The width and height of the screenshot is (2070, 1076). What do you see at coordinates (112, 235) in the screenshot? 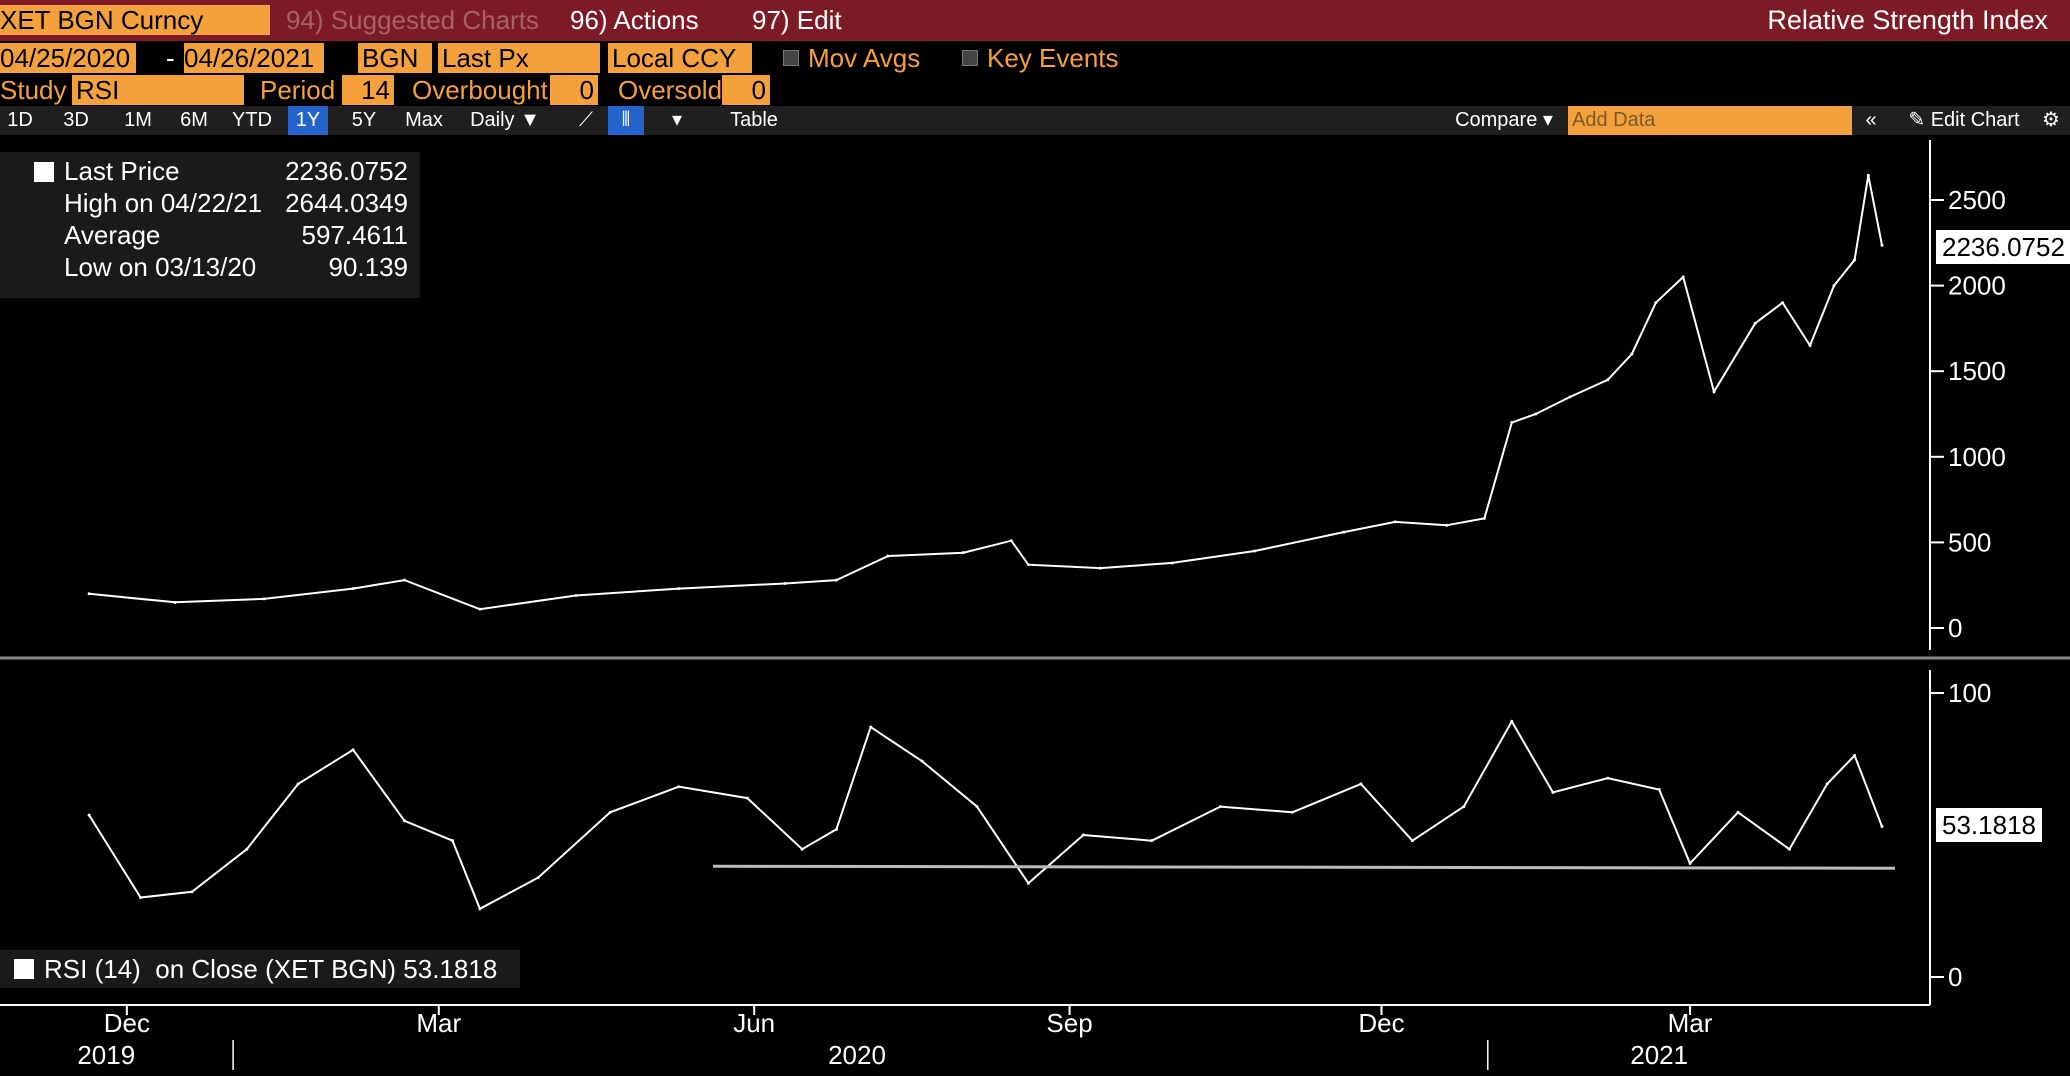
I see `legend-avg-label: Average` at bounding box center [112, 235].